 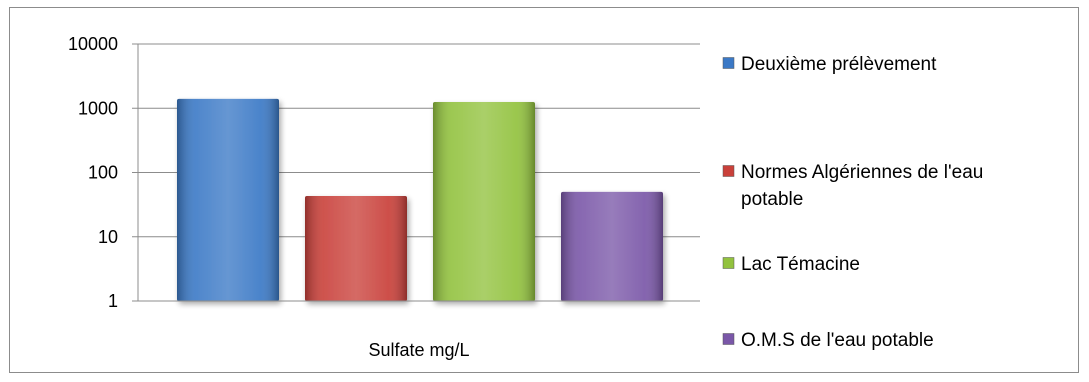 I want to click on y-axis: 1 10 100 1000 10000, so click(x=103, y=172).